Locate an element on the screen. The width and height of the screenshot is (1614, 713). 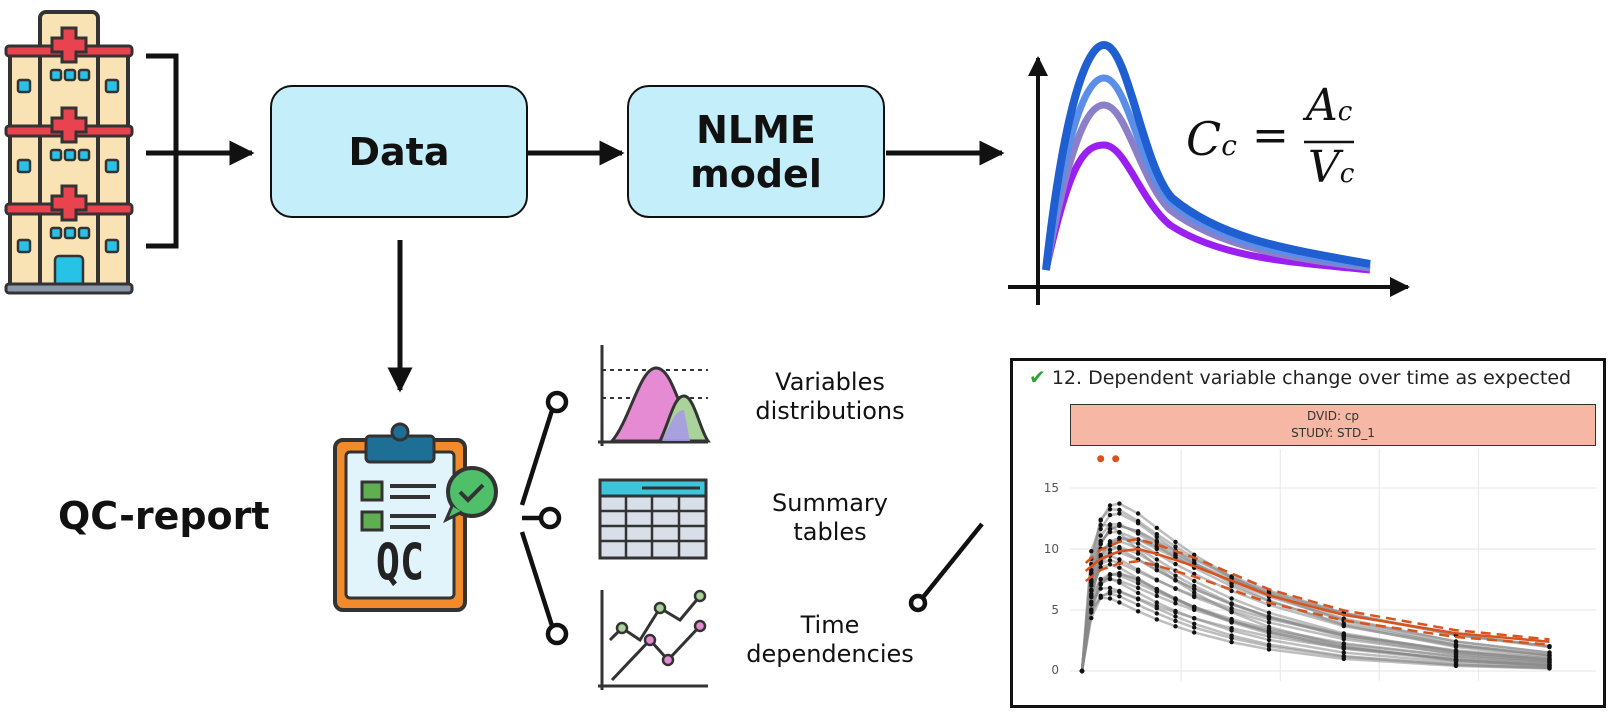
subject-trajectory is located at coordinates (1315, 604).